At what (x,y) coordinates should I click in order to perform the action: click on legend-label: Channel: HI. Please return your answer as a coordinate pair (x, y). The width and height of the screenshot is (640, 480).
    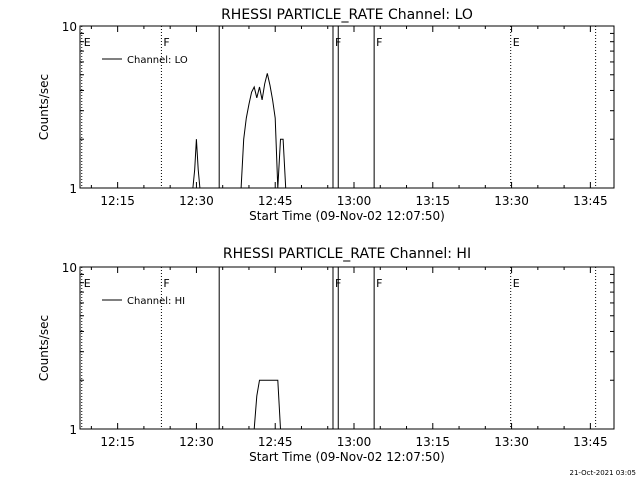
    Looking at the image, I should click on (156, 301).